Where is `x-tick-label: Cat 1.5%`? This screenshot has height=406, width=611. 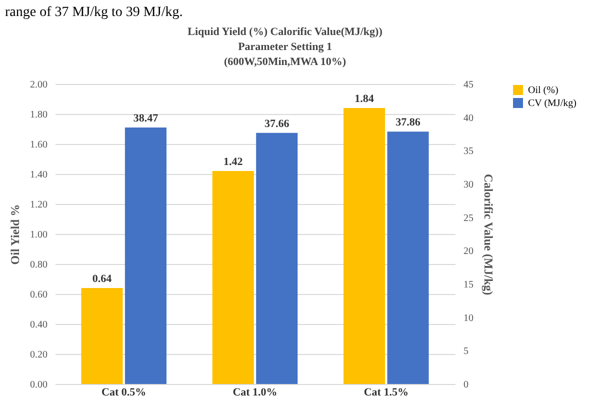
x-tick-label: Cat 1.5% is located at coordinates (386, 392).